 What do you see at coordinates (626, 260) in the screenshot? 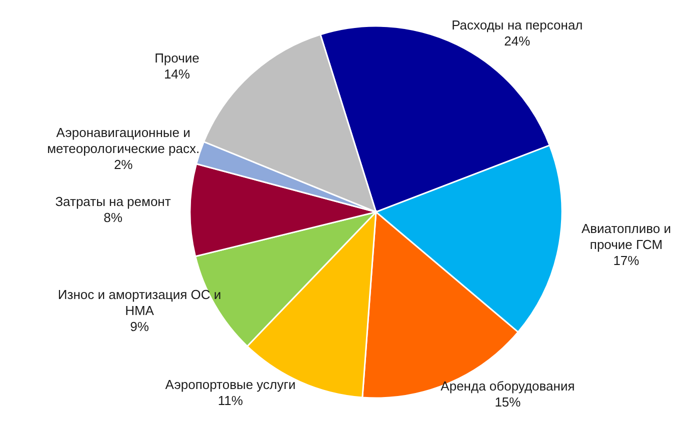
I see `data-label: 17%` at bounding box center [626, 260].